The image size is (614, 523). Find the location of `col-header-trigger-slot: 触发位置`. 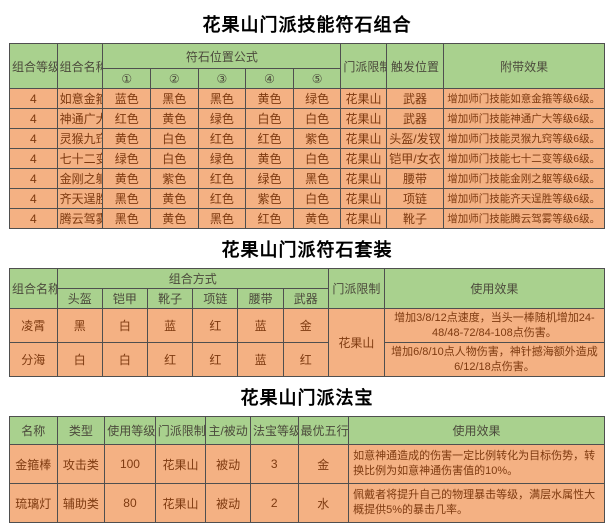

col-header-trigger-slot: 触发位置 is located at coordinates (415, 66).